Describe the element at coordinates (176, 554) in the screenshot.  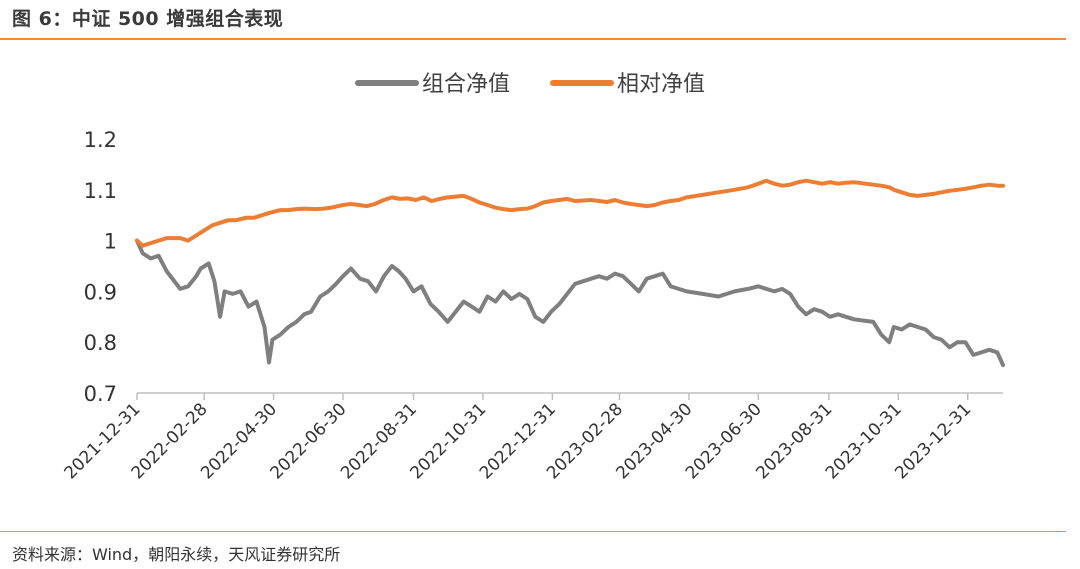
I see `source-note: 资料来源：Wind，朝阳永续，天风证券研究所` at that location.